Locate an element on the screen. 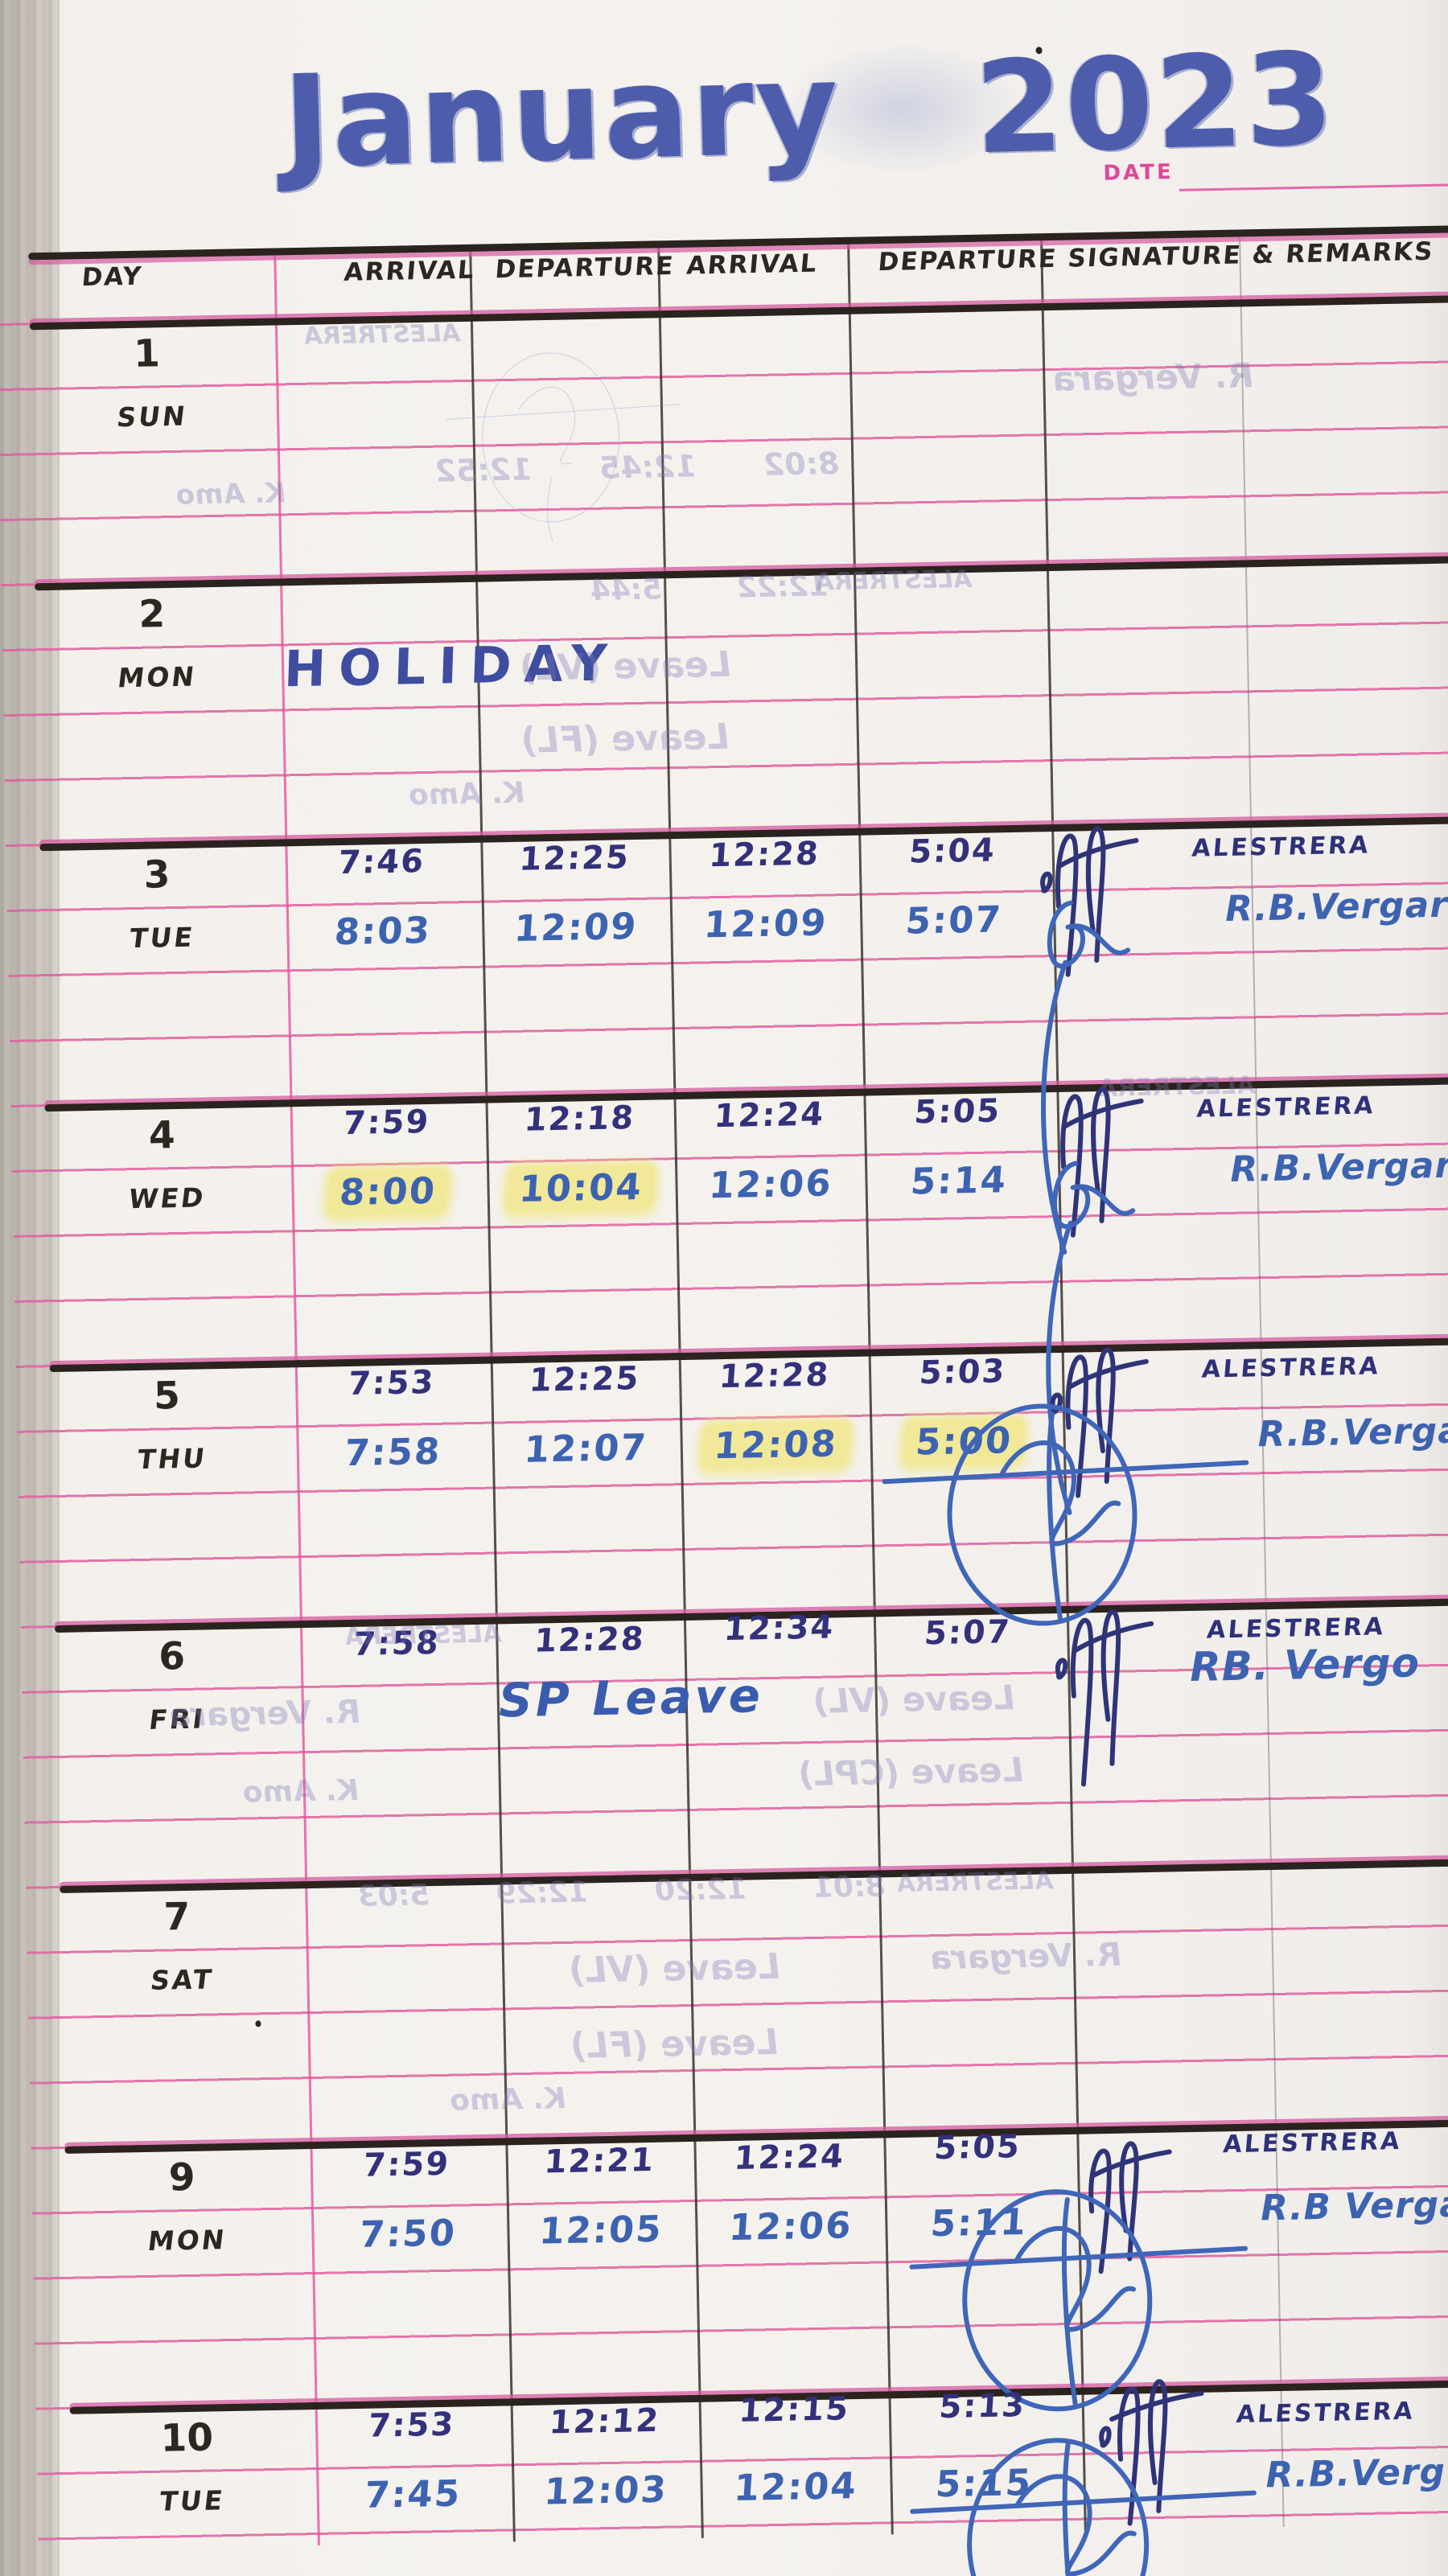 The height and width of the screenshot is (2576, 1448). departure-noon-entry: 12:12 is located at coordinates (604, 2421).